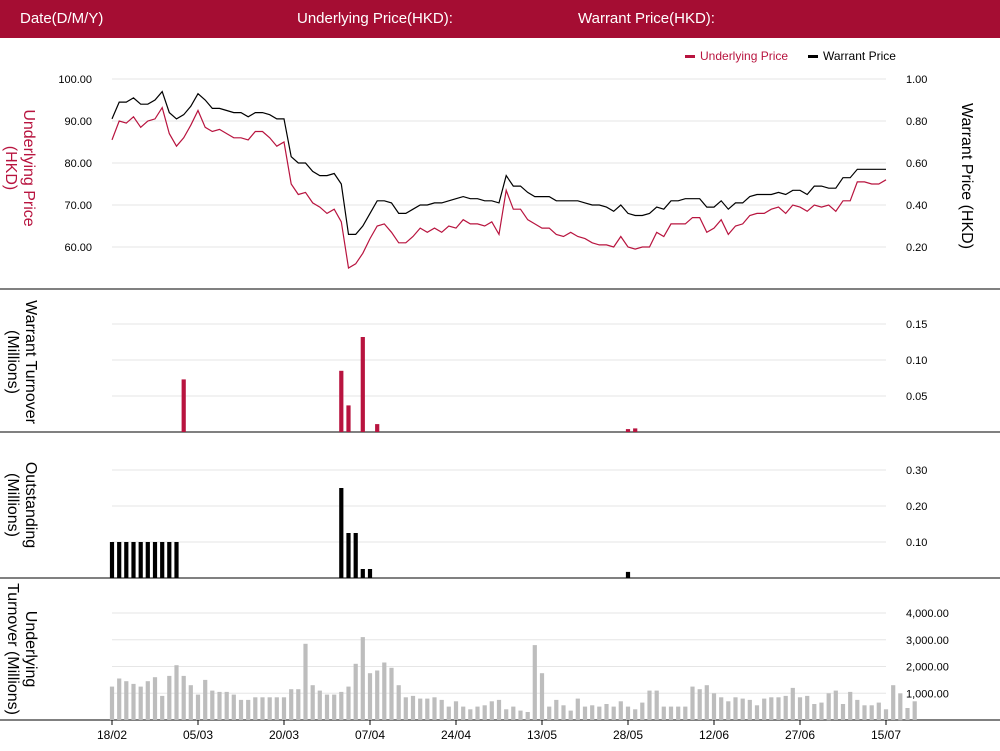  What do you see at coordinates (78, 248) in the screenshot?
I see `price-y-tick-left: 60.00` at bounding box center [78, 248].